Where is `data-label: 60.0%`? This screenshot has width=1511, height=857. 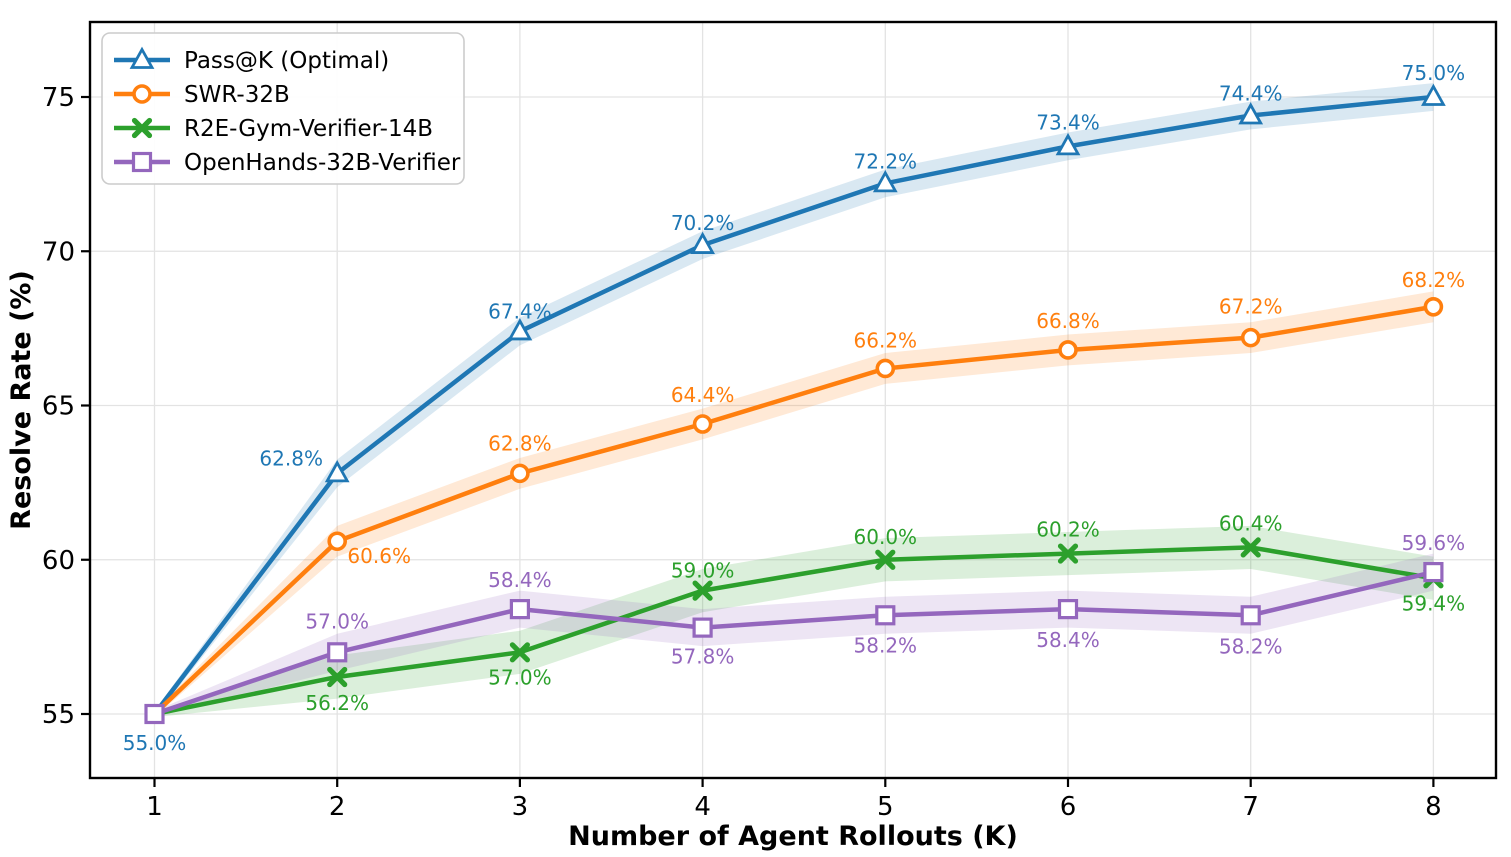
data-label: 60.0% is located at coordinates (886, 537).